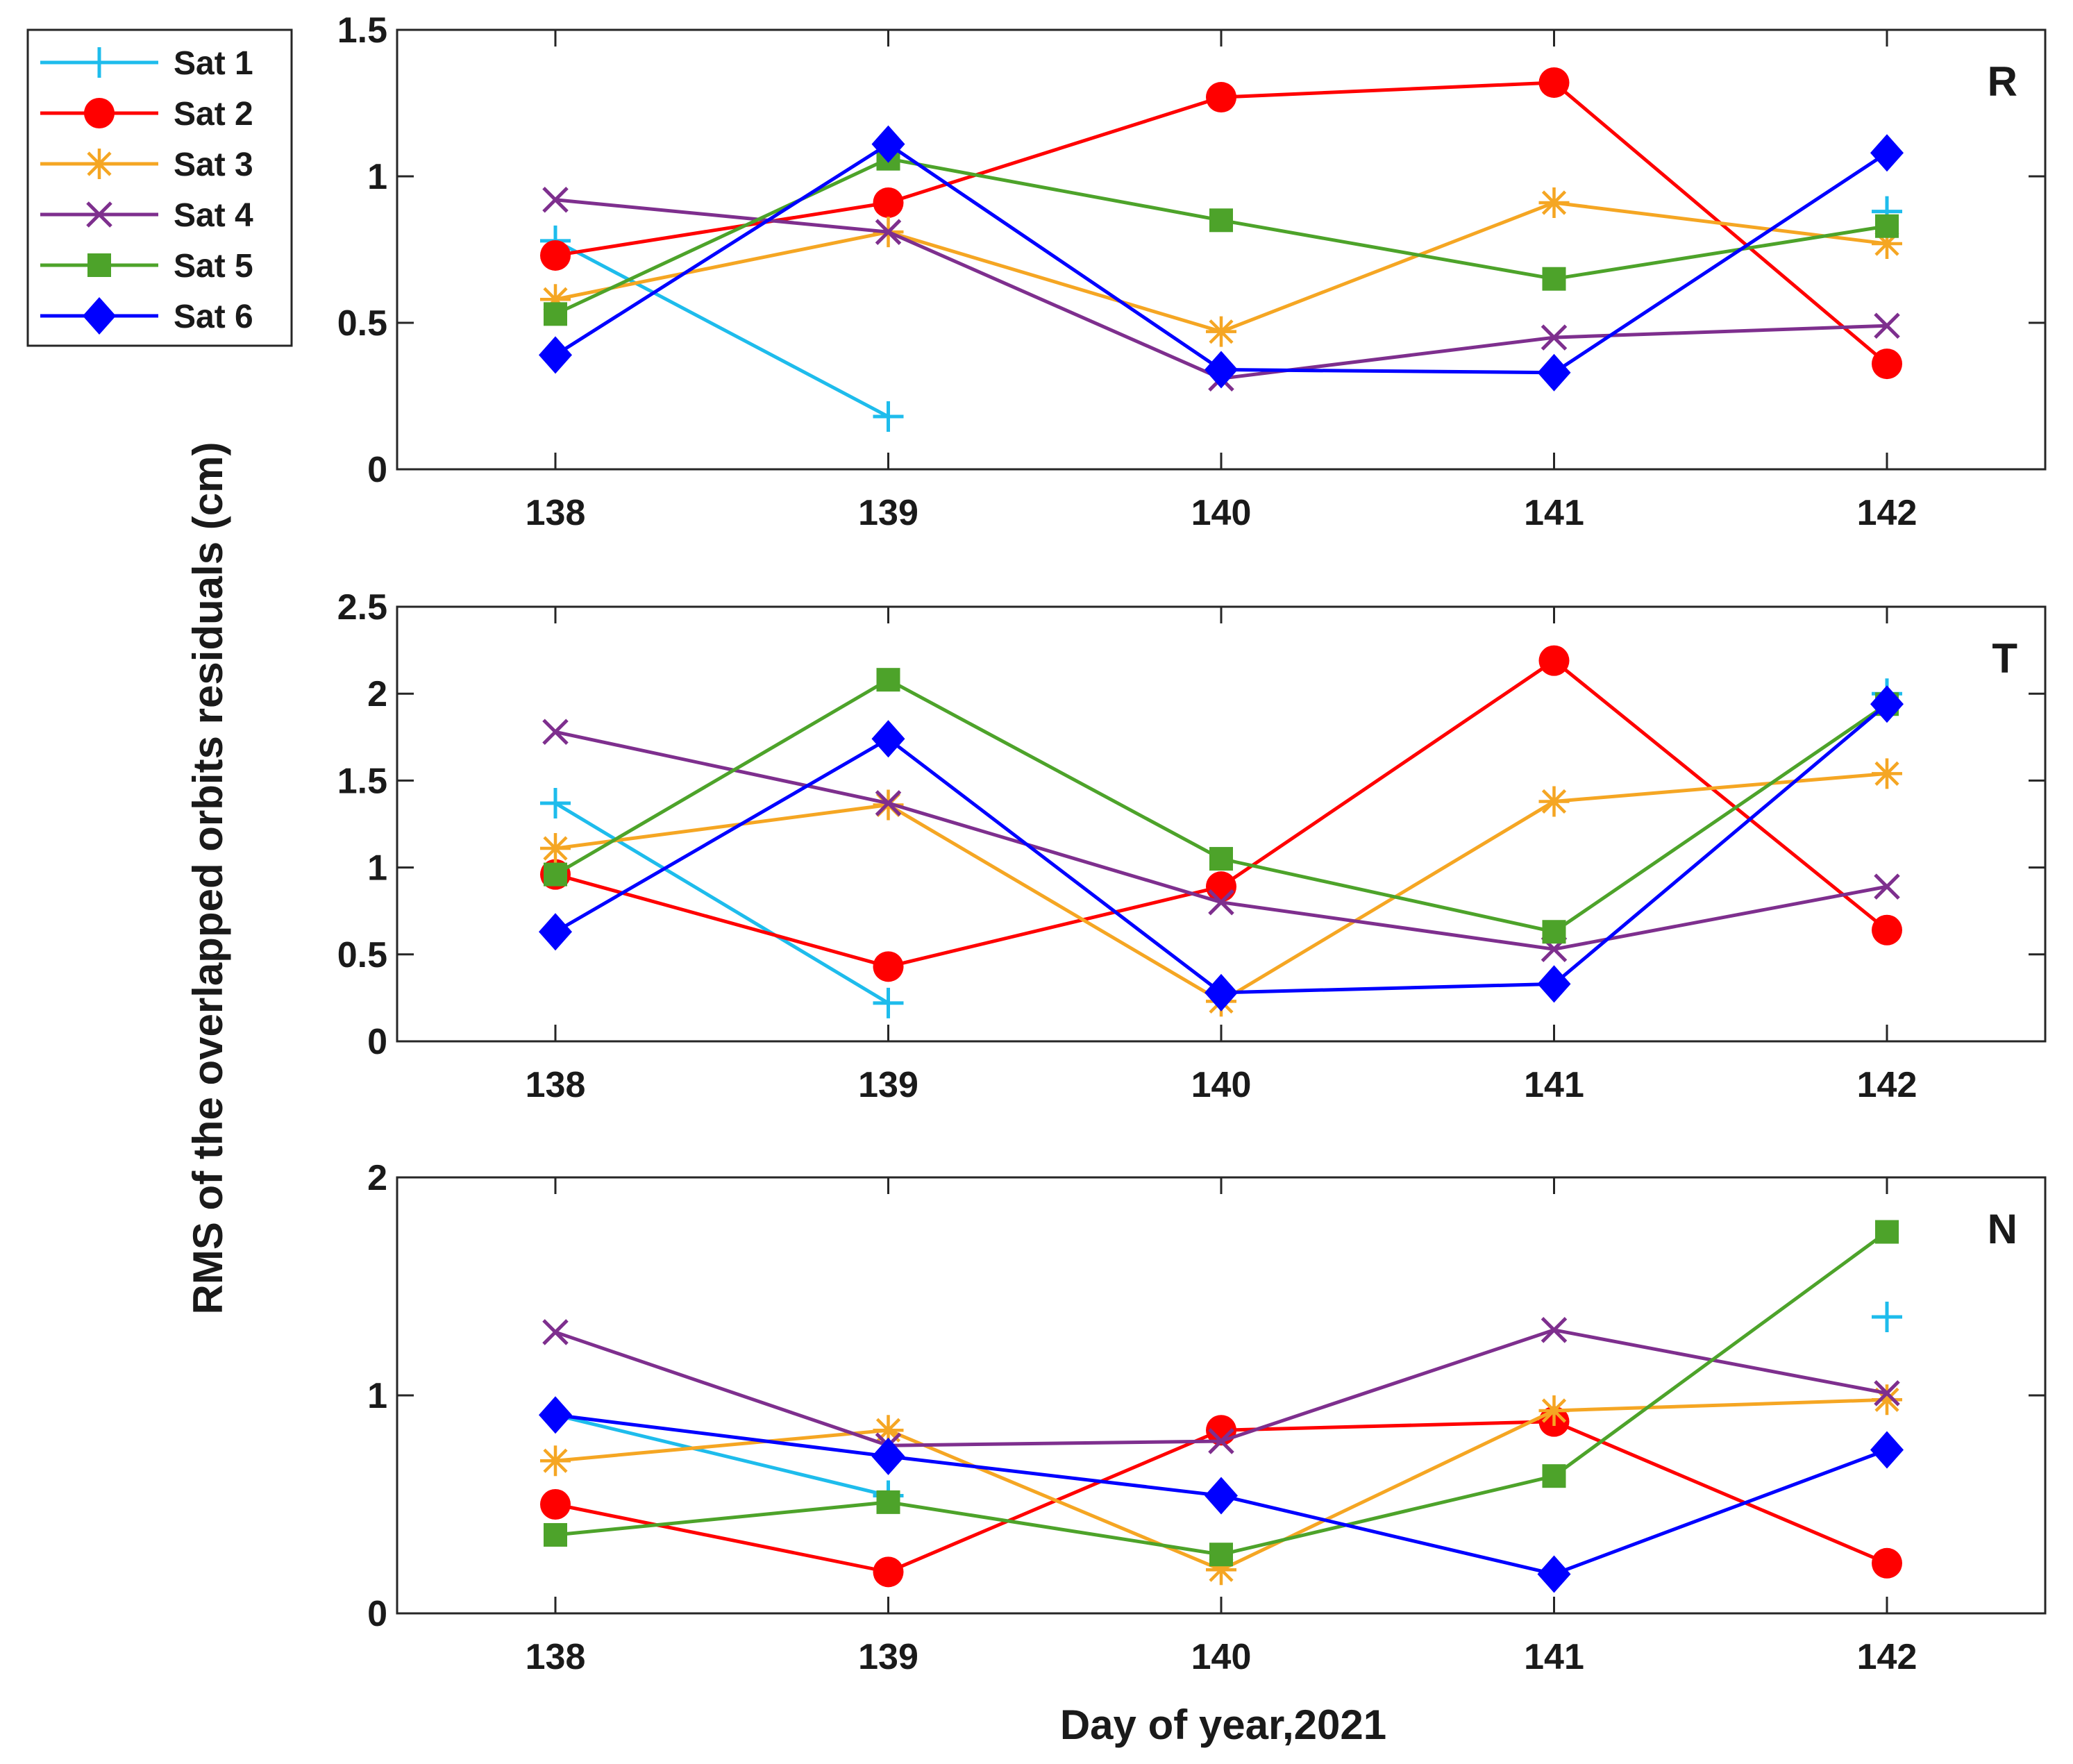 Image resolution: width=2073 pixels, height=1764 pixels. Describe the element at coordinates (1223, 1725) in the screenshot. I see `x-axis-title: Day of year,2021` at that location.